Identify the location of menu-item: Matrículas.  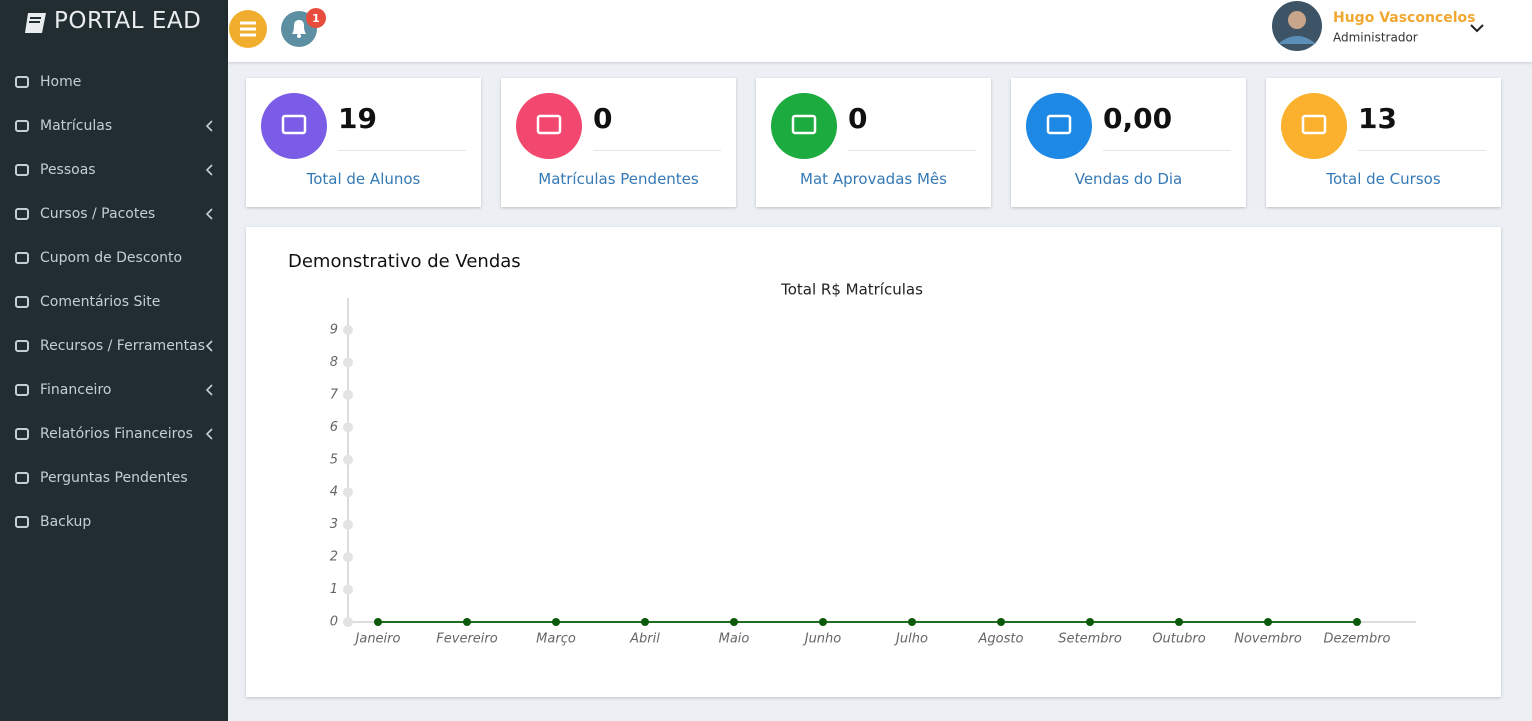
(114, 126).